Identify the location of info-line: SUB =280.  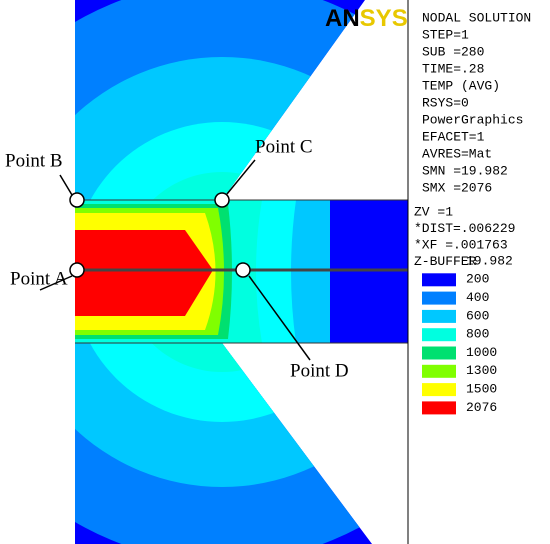
(453, 51).